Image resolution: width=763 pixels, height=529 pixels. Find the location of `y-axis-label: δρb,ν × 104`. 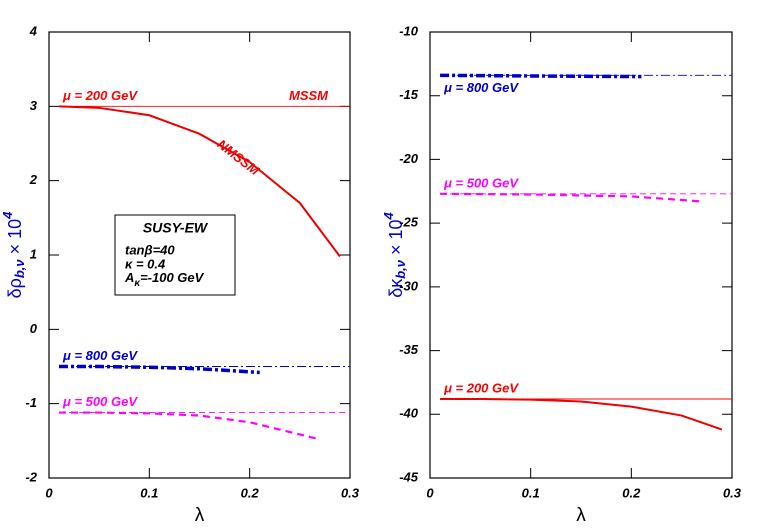

y-axis-label: δρb,ν × 104 is located at coordinates (13, 255).